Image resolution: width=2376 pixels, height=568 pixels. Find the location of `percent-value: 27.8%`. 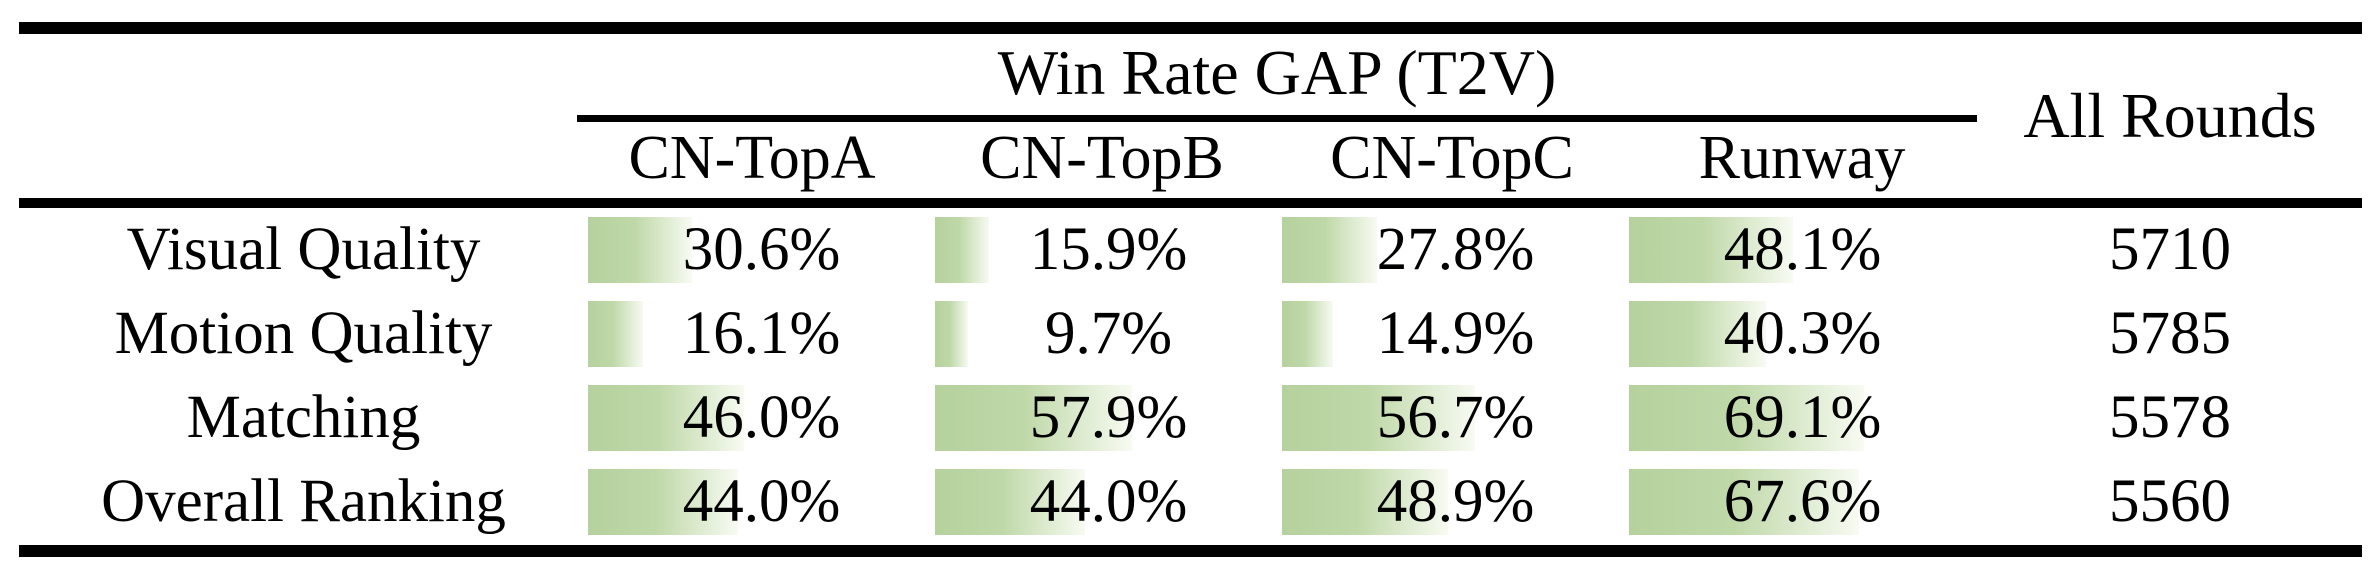

percent-value: 27.8% is located at coordinates (1455, 249).